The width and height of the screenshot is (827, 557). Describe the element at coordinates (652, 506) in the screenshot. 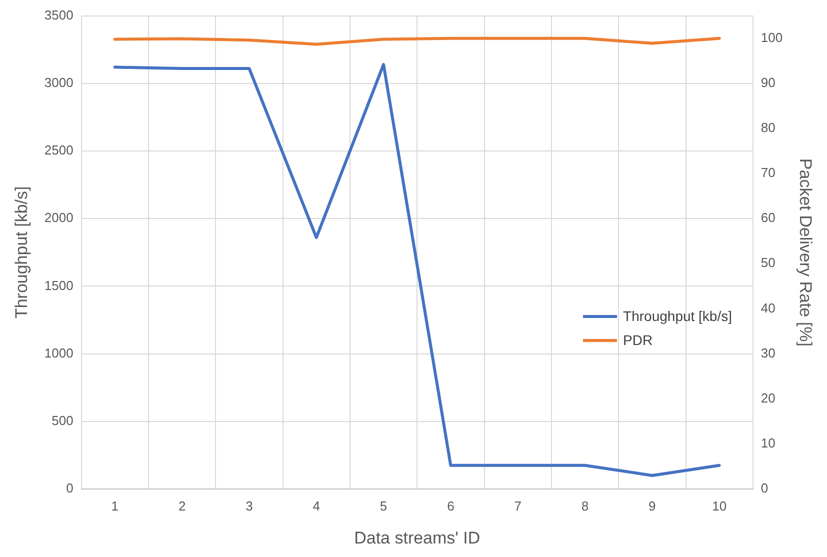

I see `x-tick-label: 9` at that location.